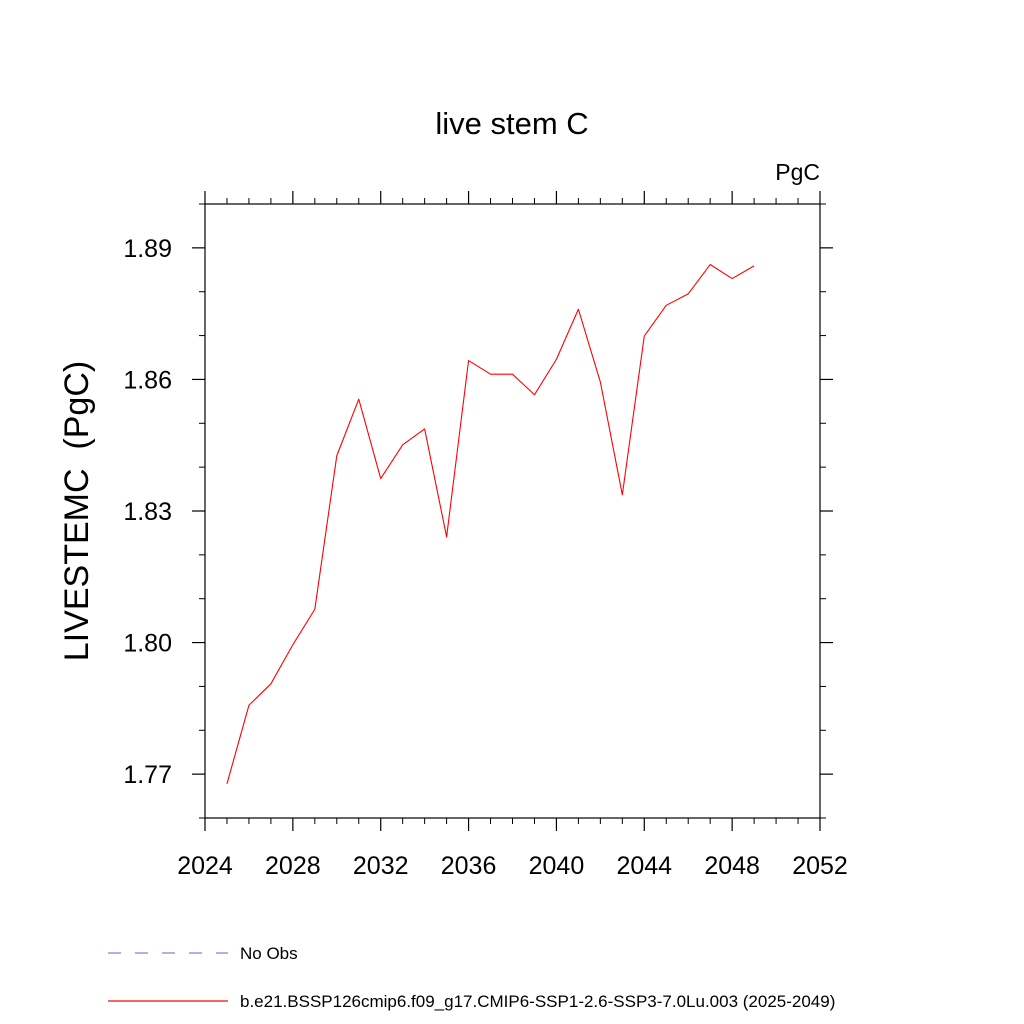  Describe the element at coordinates (511, 123) in the screenshot. I see `chart-title: live stem C` at that location.